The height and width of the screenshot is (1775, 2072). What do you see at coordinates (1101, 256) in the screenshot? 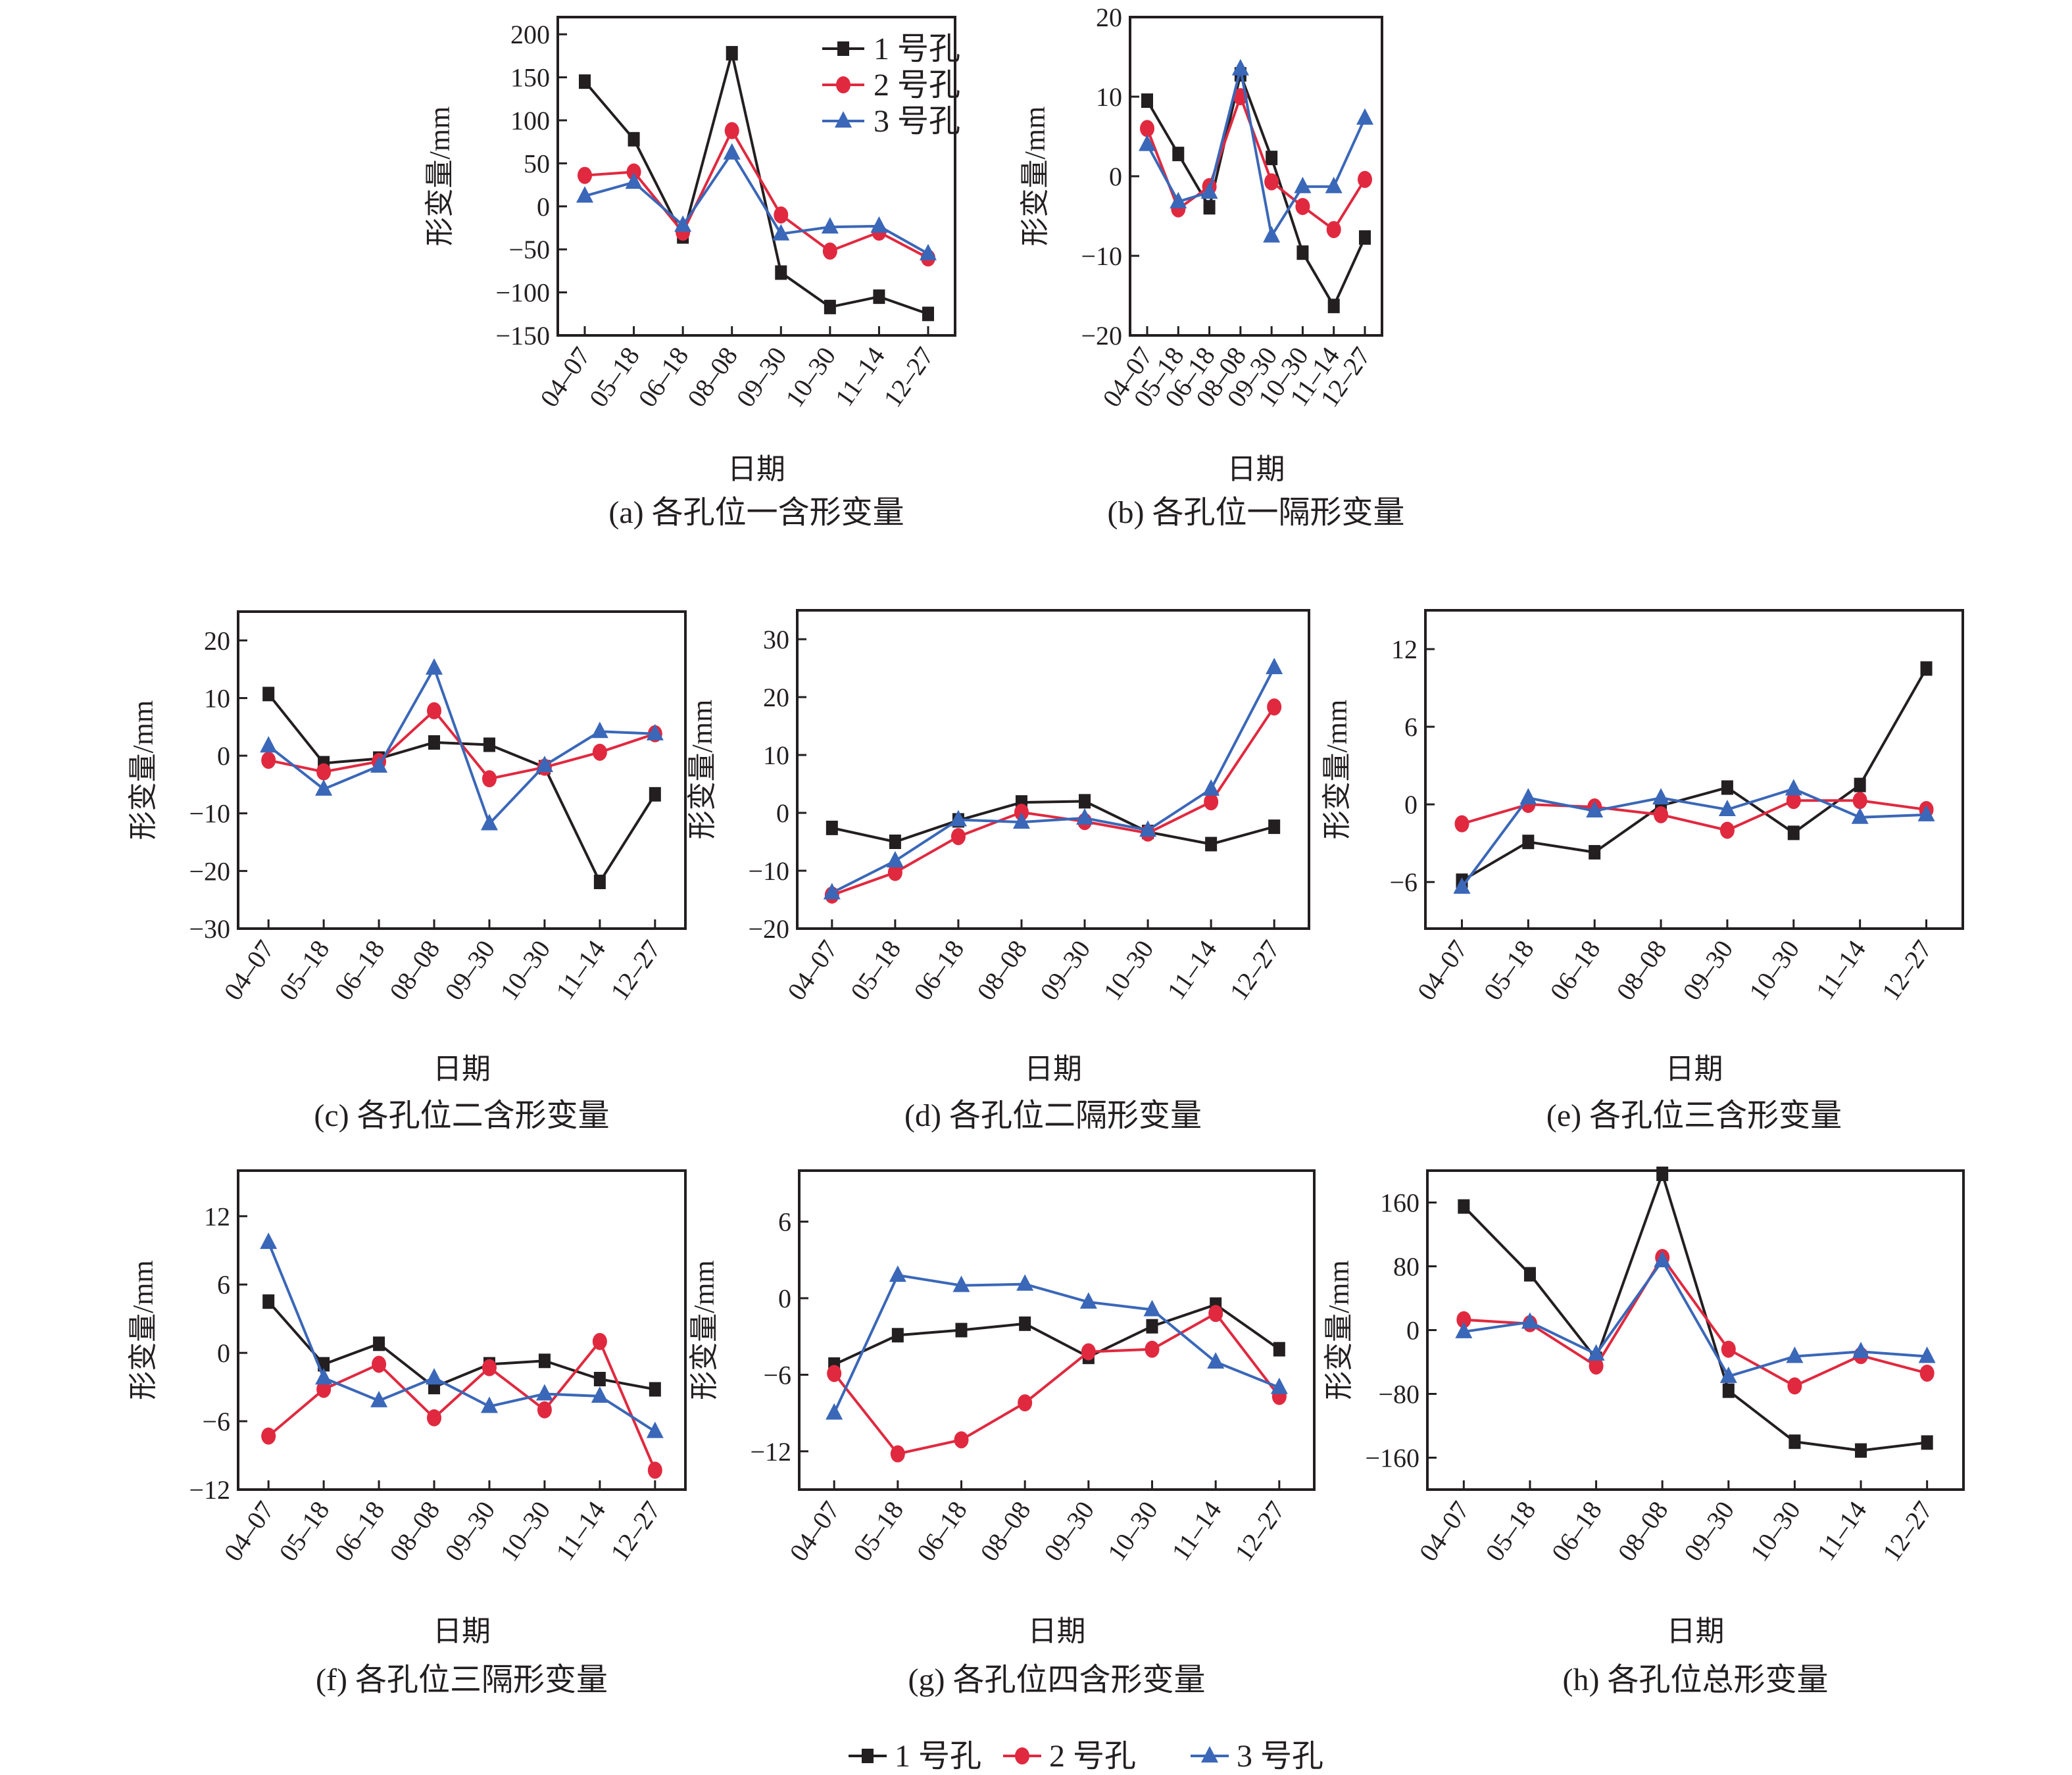
I see `y-tick-label: −10` at bounding box center [1101, 256].